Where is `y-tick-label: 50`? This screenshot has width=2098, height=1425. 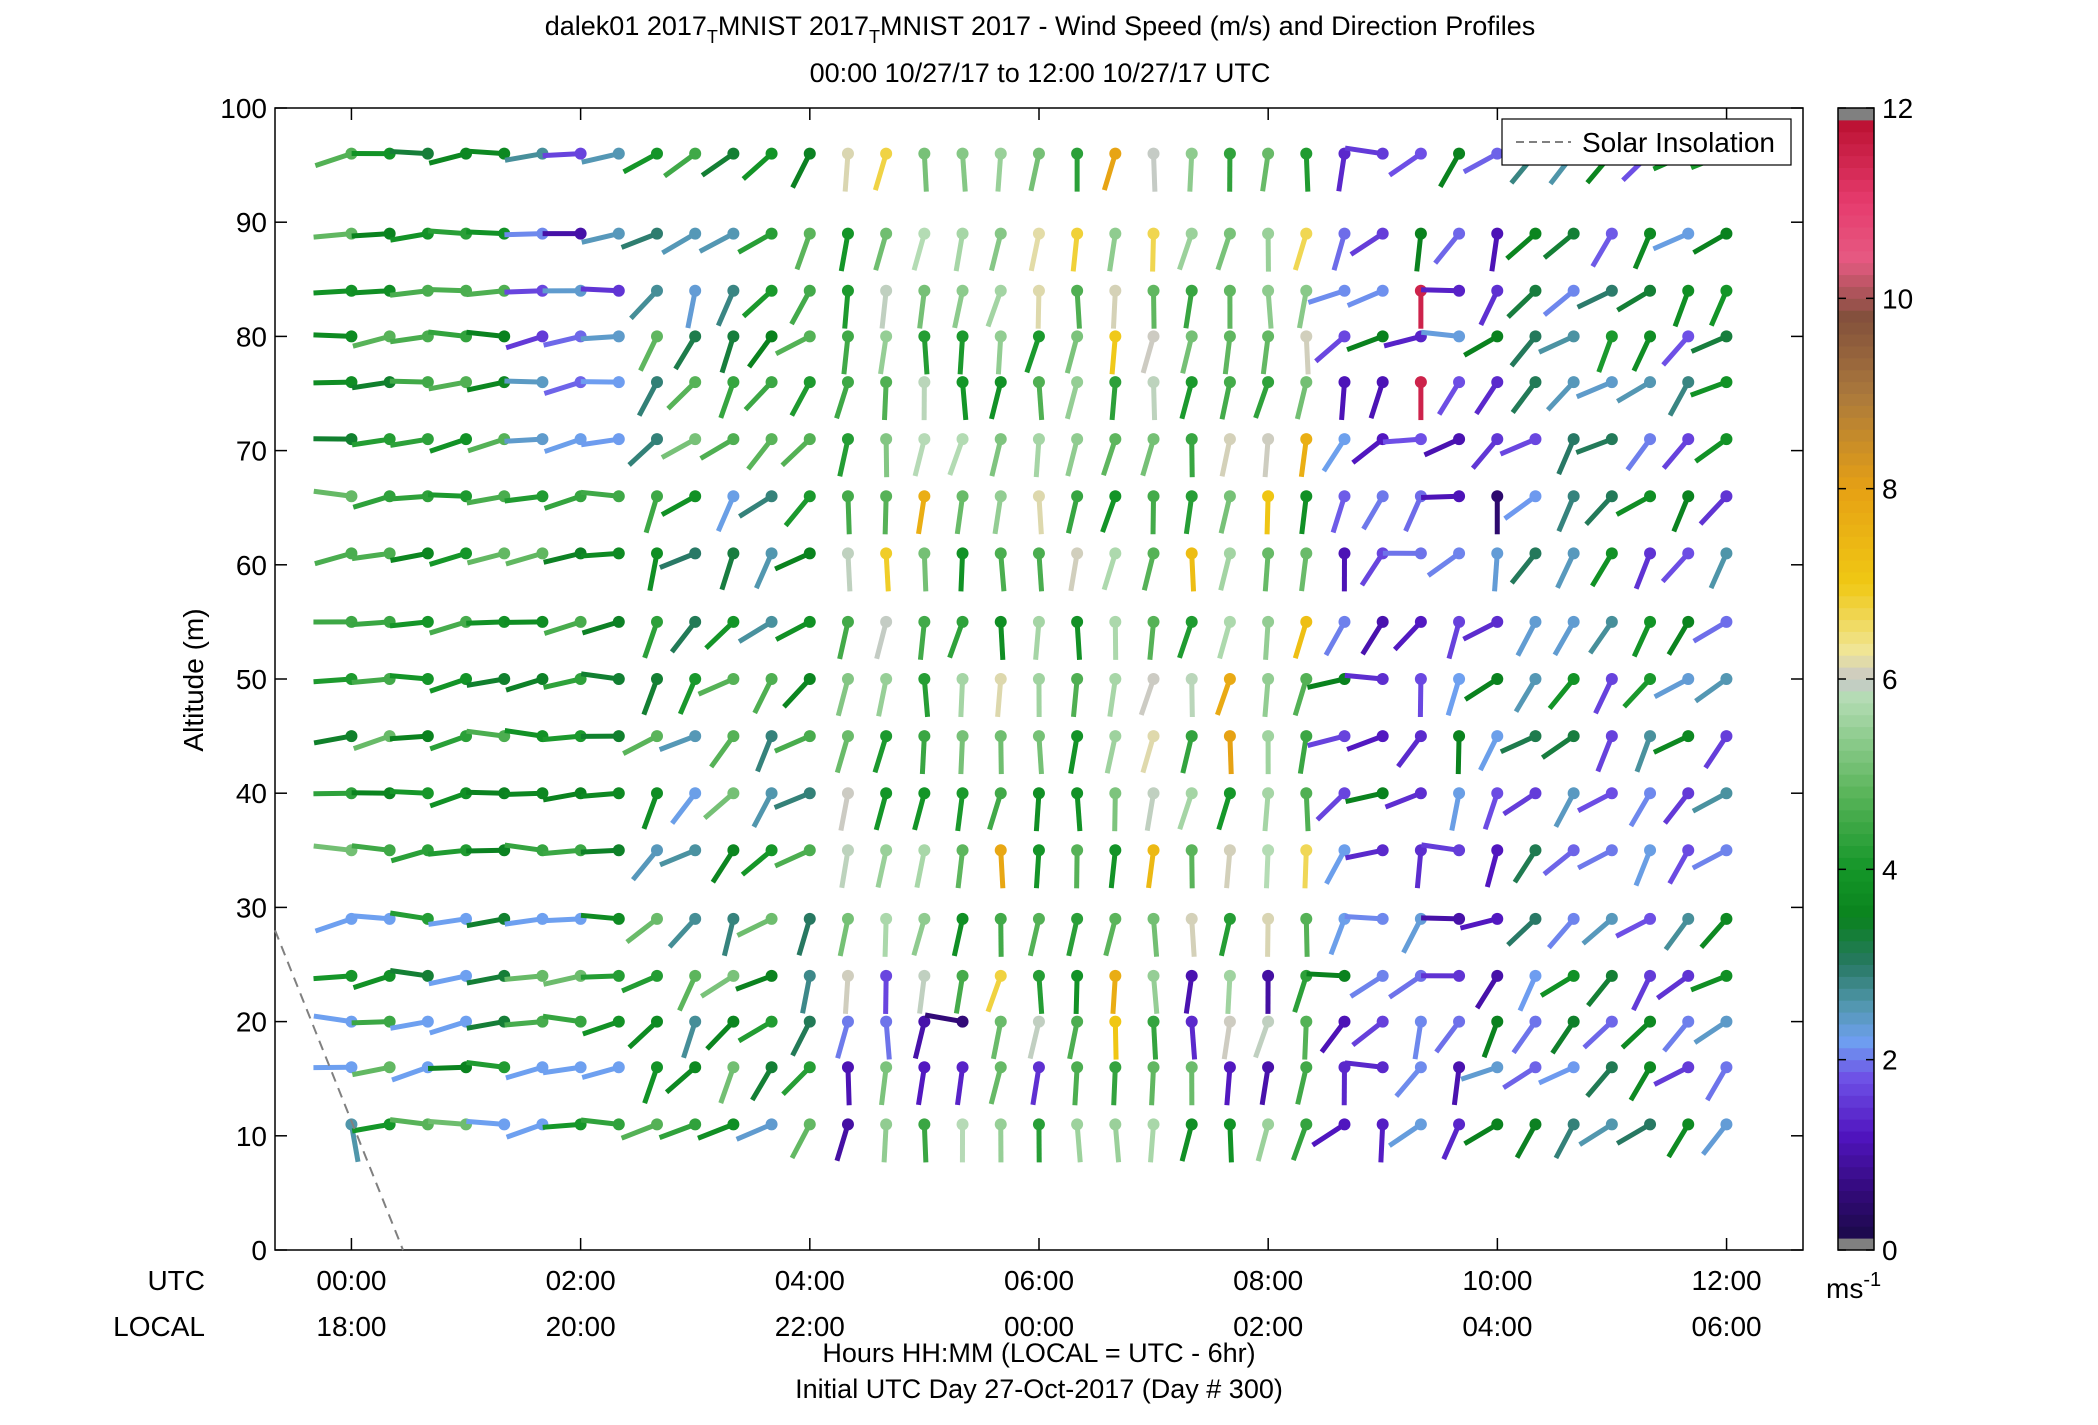
y-tick-label: 50 is located at coordinates (251, 679).